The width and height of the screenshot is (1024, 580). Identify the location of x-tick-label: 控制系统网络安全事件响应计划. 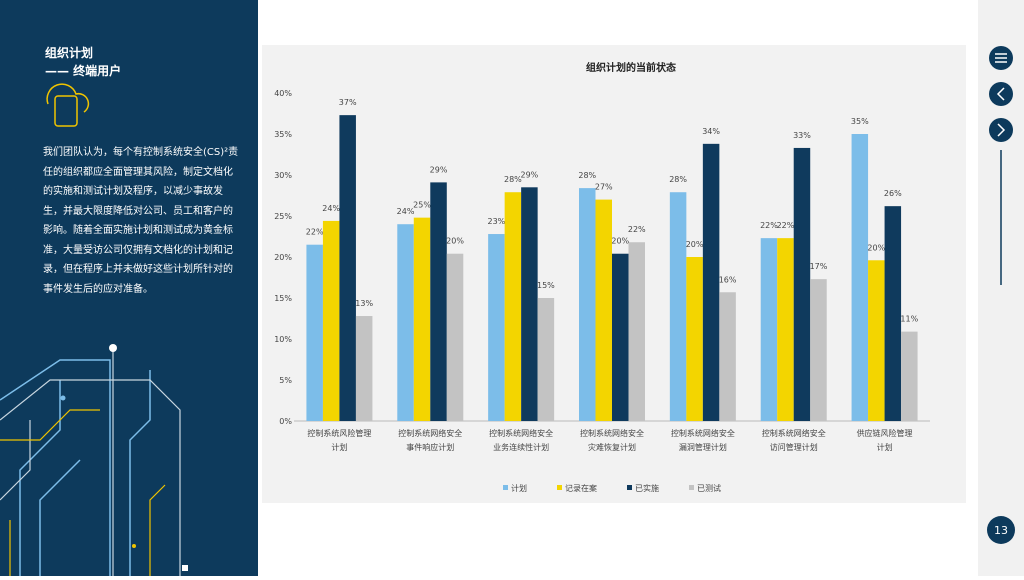
(430, 440).